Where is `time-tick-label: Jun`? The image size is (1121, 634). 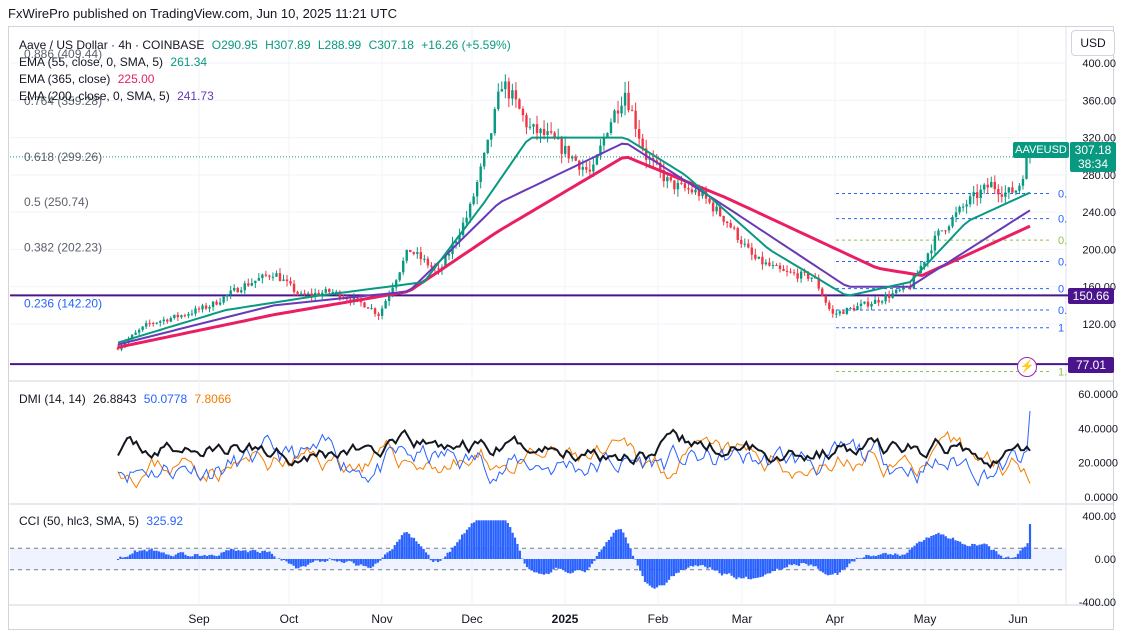
time-tick-label: Jun is located at coordinates (1017, 619).